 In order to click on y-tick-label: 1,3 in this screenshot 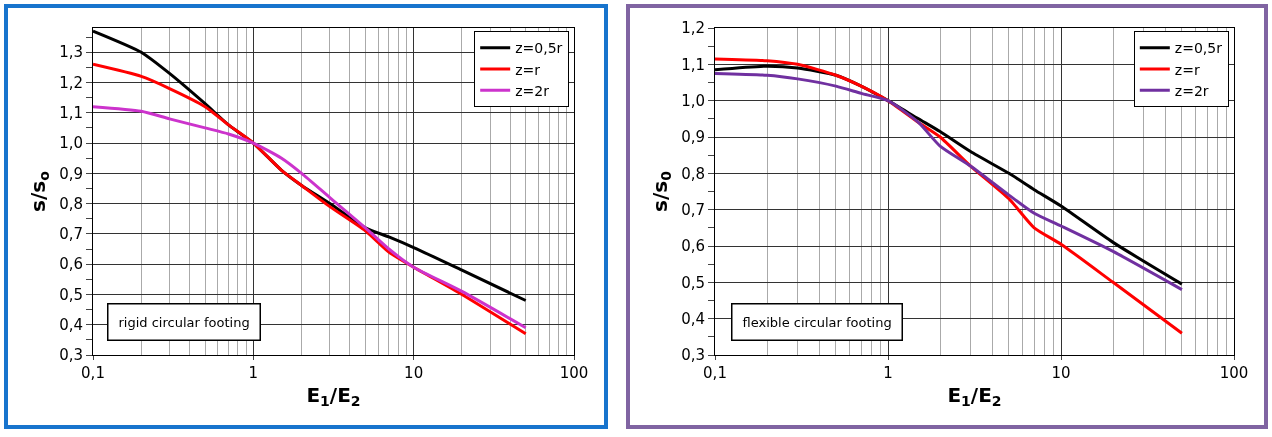, I will do `click(71, 52)`.